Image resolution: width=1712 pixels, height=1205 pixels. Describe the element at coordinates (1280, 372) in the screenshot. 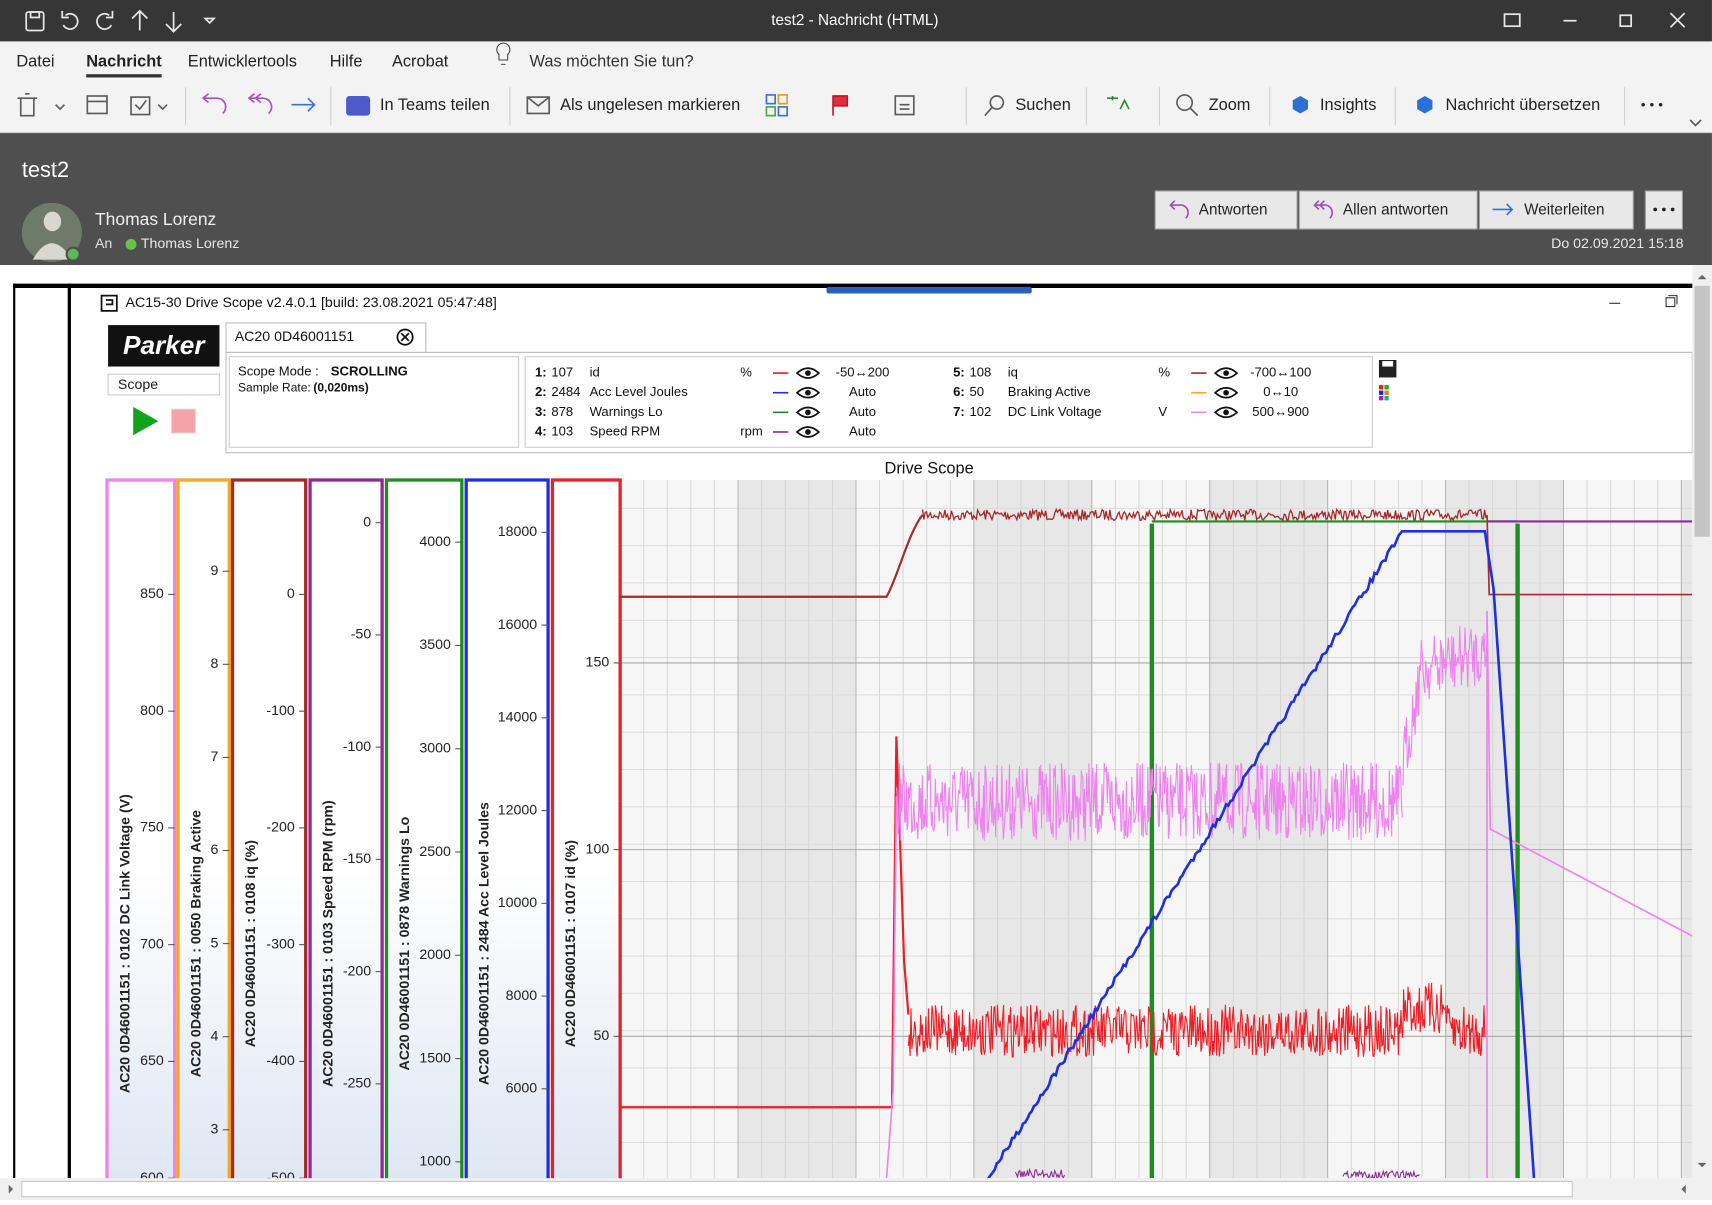

I see `channel-range: -700↔100` at that location.